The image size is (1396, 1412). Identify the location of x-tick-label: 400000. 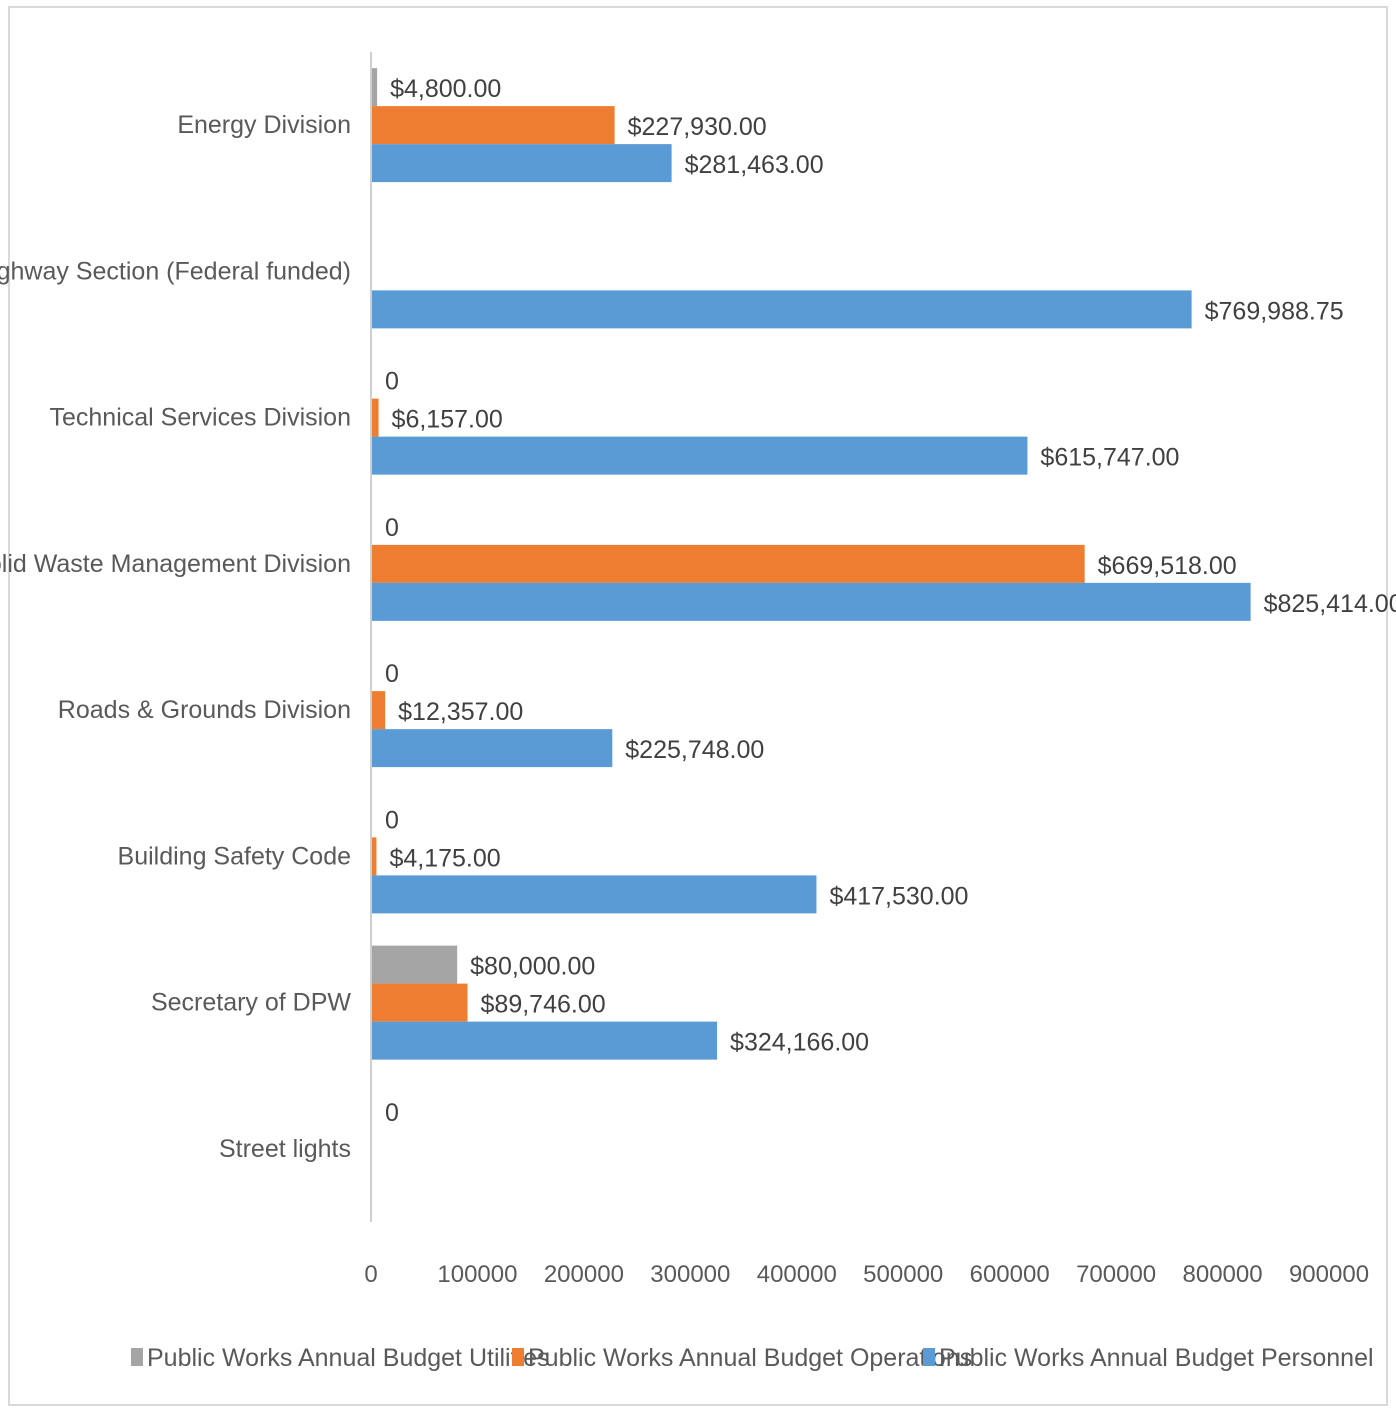
(797, 1274).